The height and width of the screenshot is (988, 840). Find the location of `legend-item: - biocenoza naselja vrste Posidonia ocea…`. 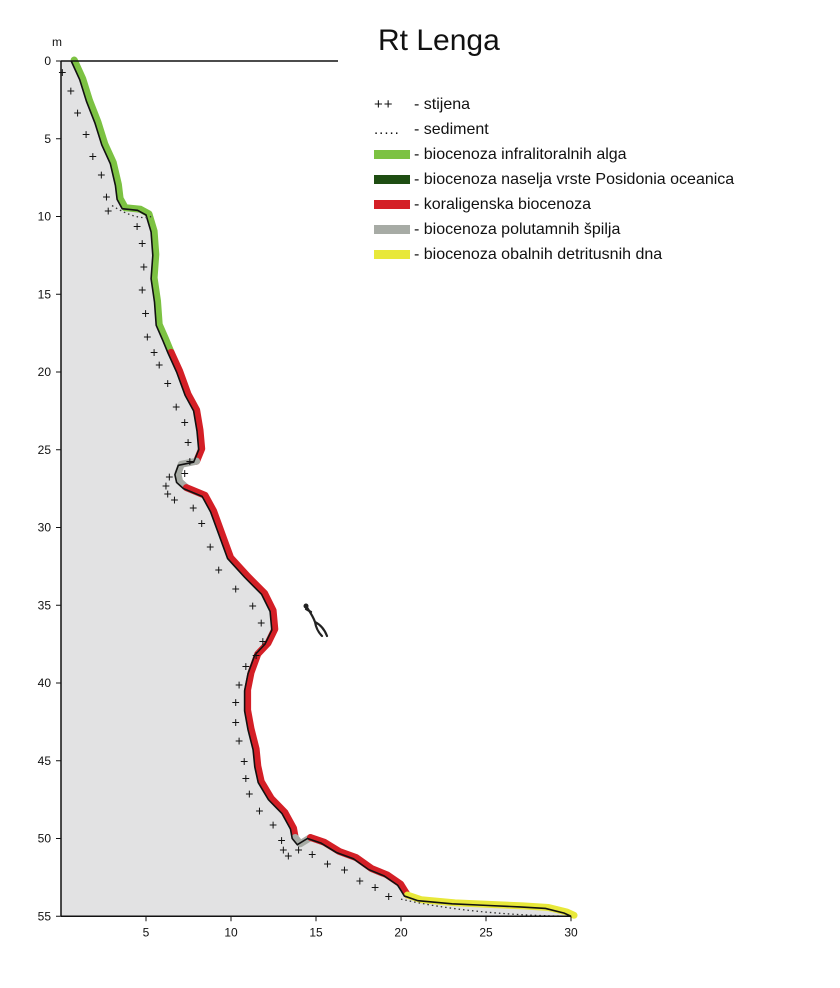

legend-item: - biocenoza naselja vrste Posidonia ocea… is located at coordinates (554, 179).